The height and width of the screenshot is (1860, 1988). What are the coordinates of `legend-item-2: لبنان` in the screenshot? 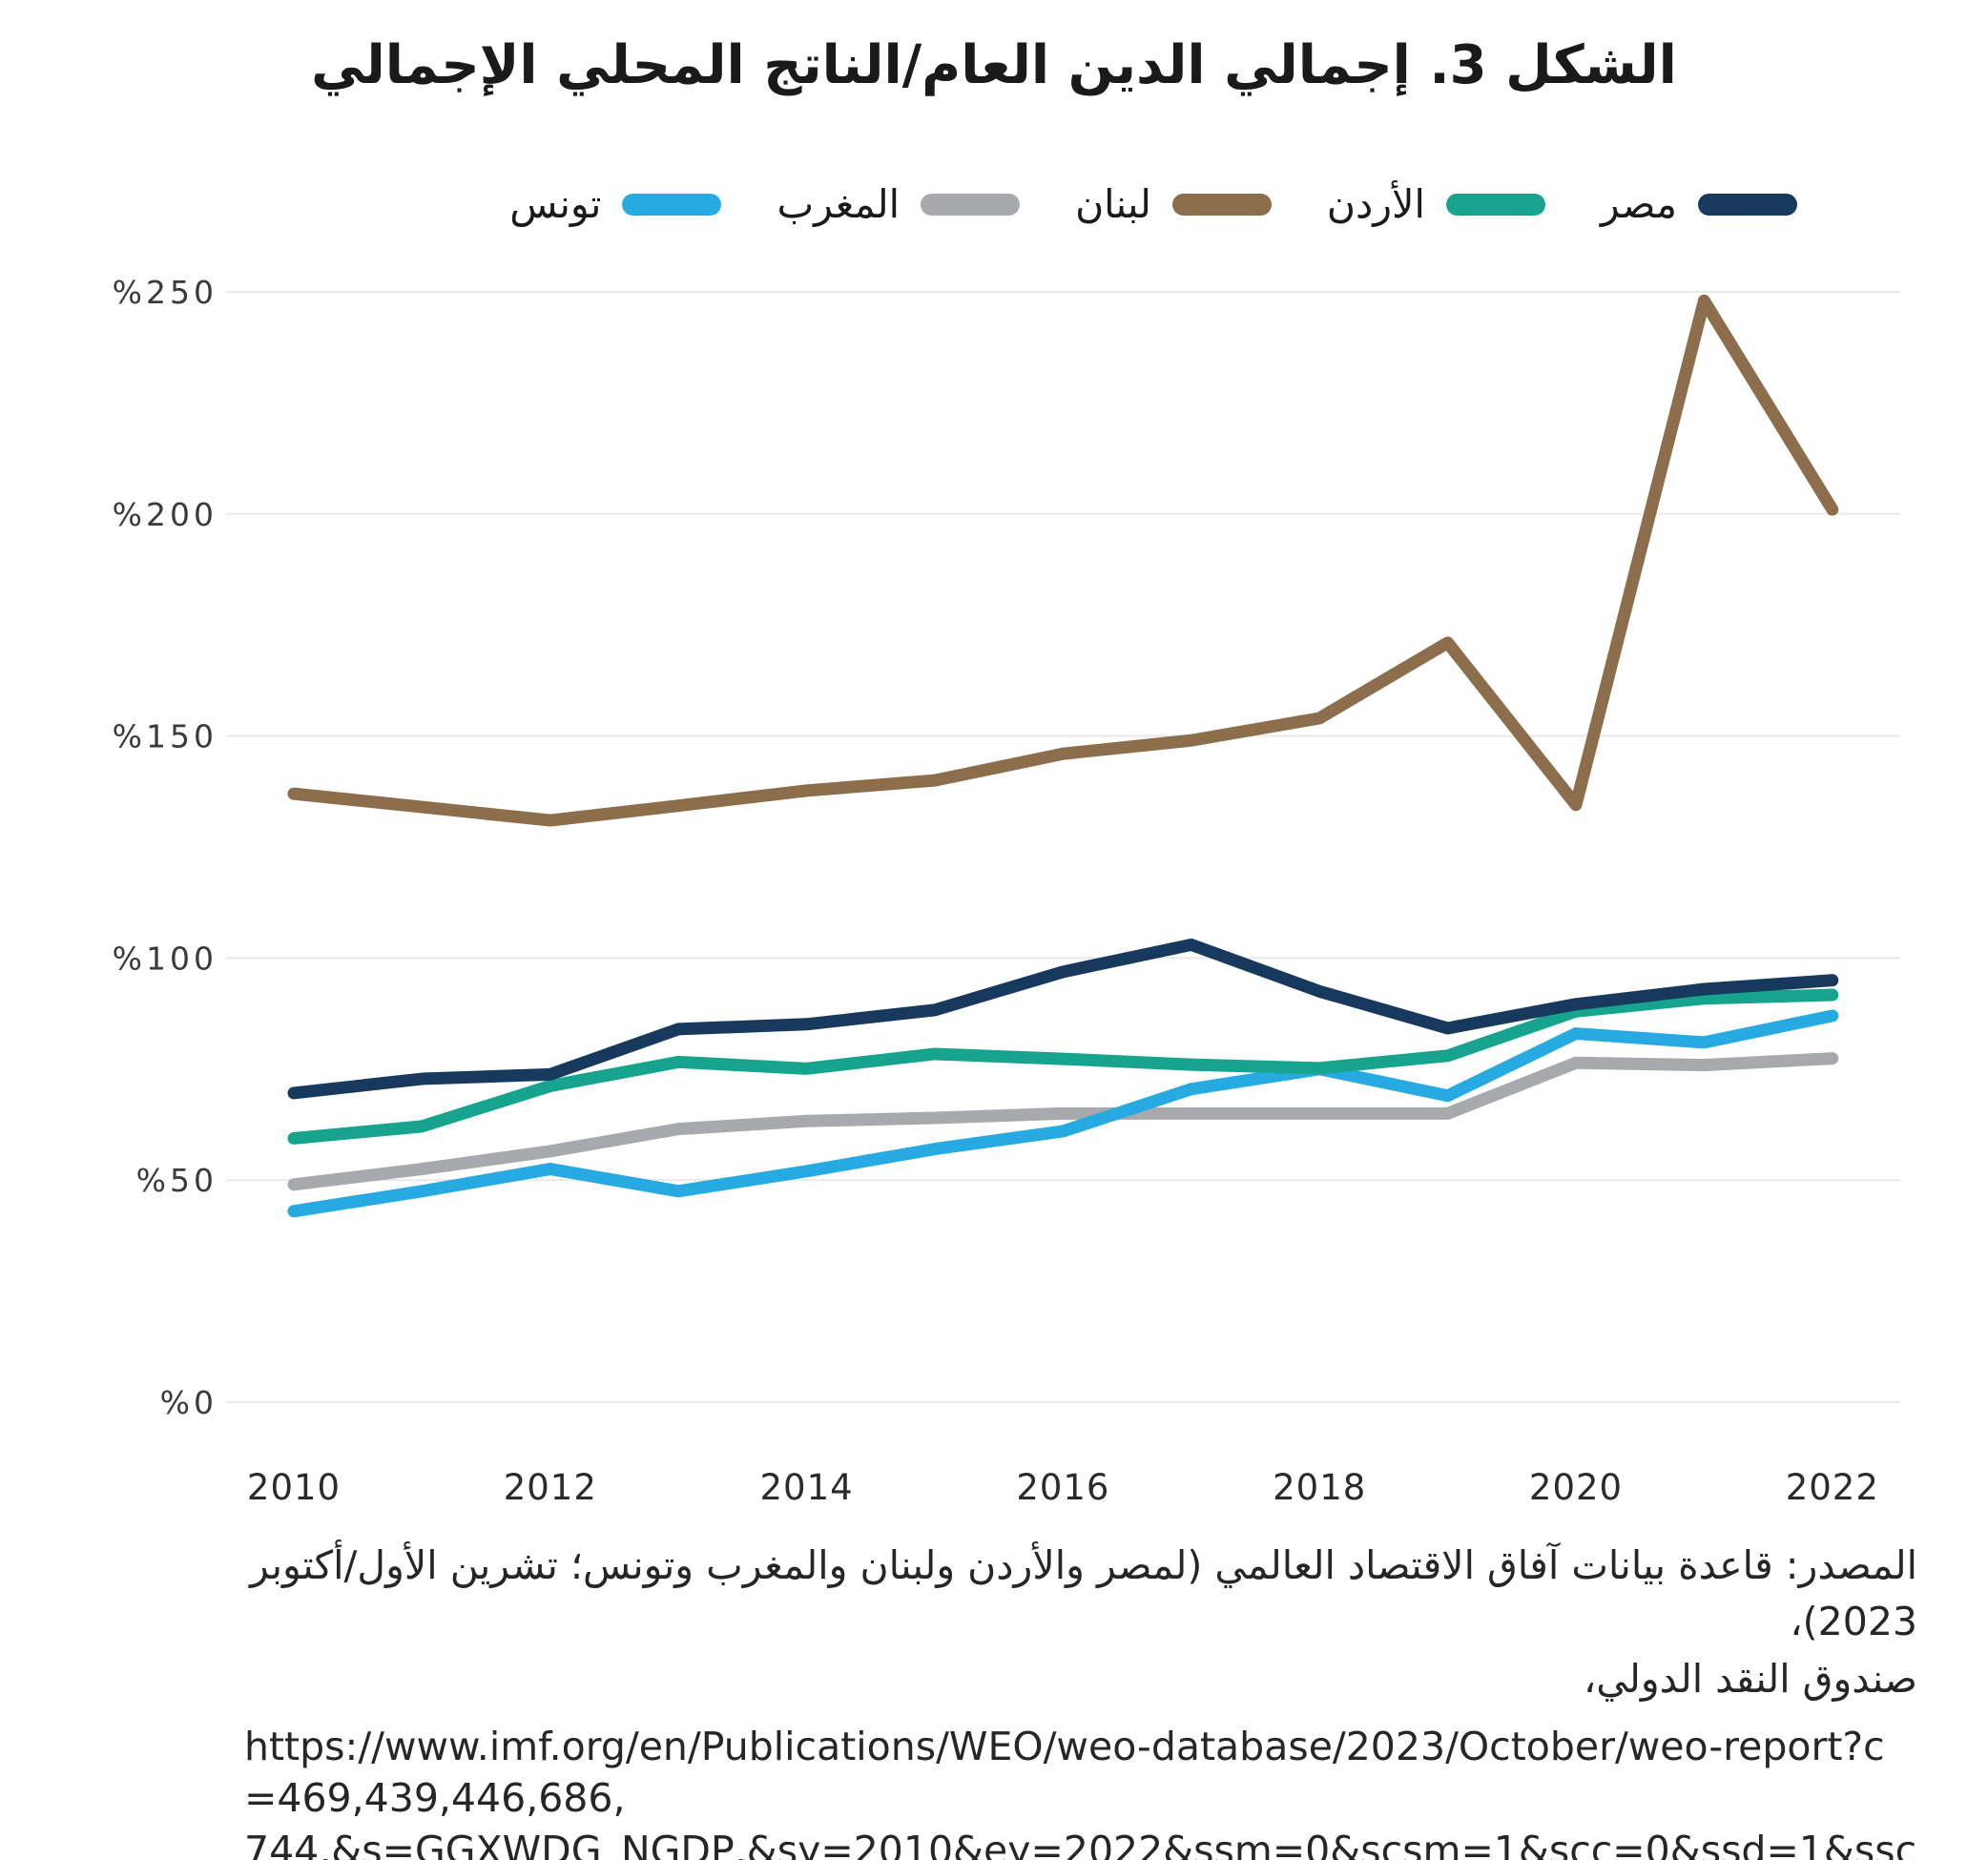 It's located at (1174, 204).